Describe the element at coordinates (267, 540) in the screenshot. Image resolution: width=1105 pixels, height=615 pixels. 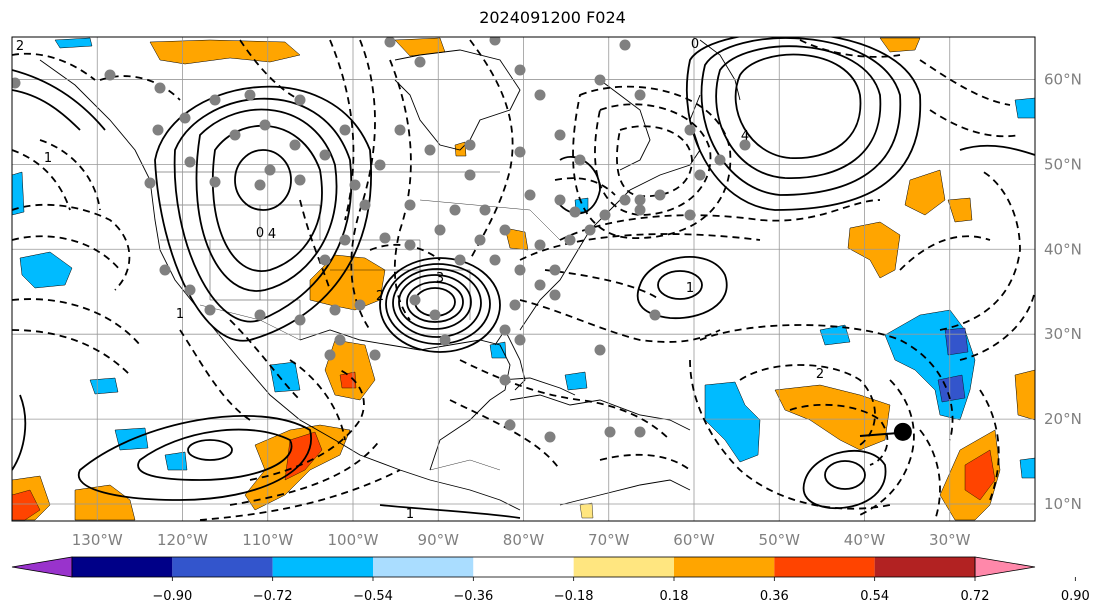
I see `longitude-label: 110°W` at that location.